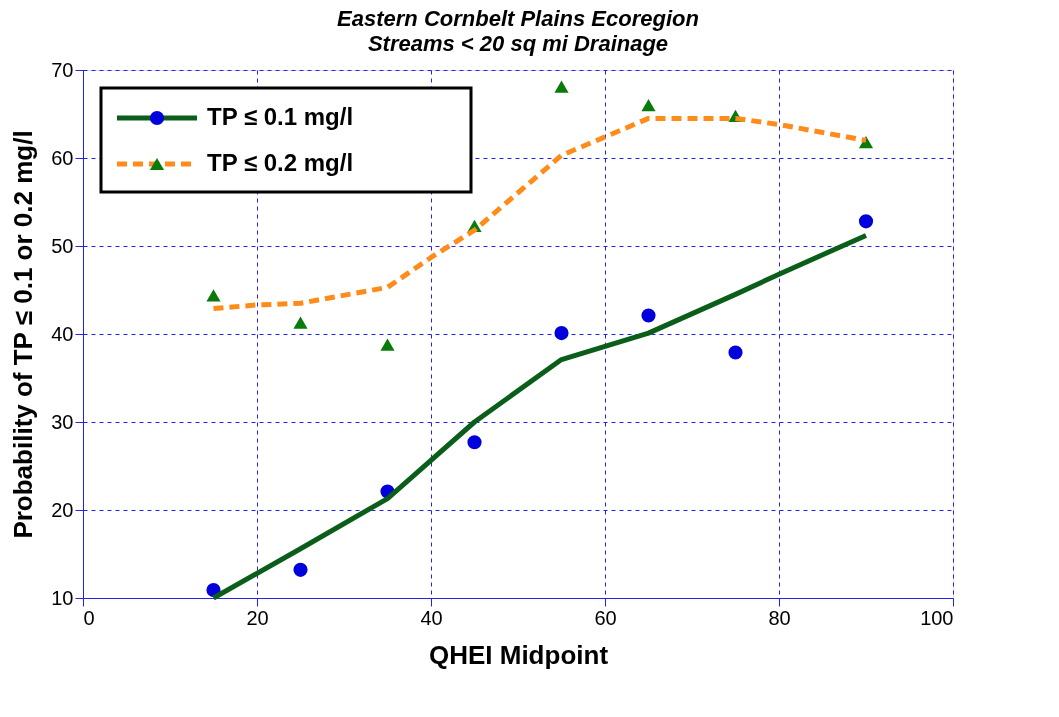 Image resolution: width=1059 pixels, height=717 pixels. What do you see at coordinates (62, 245) in the screenshot?
I see `y-tick-label: 50` at bounding box center [62, 245].